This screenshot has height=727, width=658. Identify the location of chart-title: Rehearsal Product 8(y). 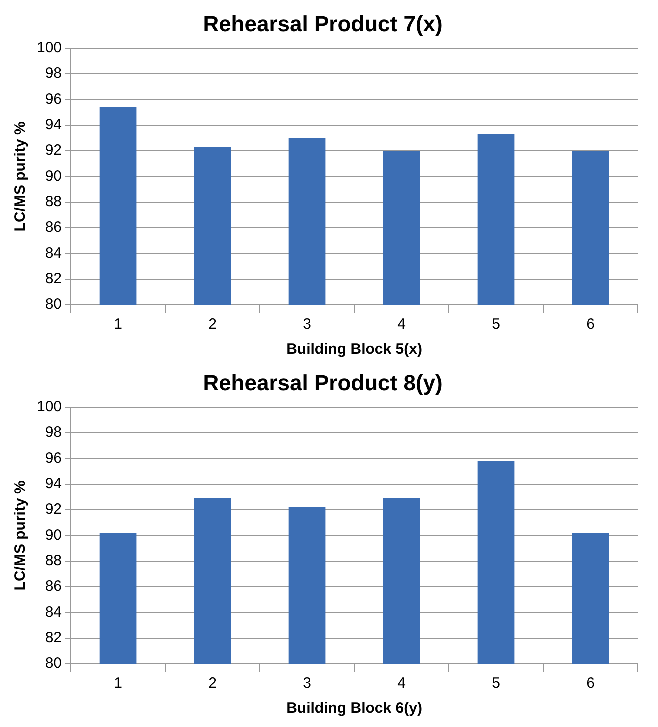
(323, 383).